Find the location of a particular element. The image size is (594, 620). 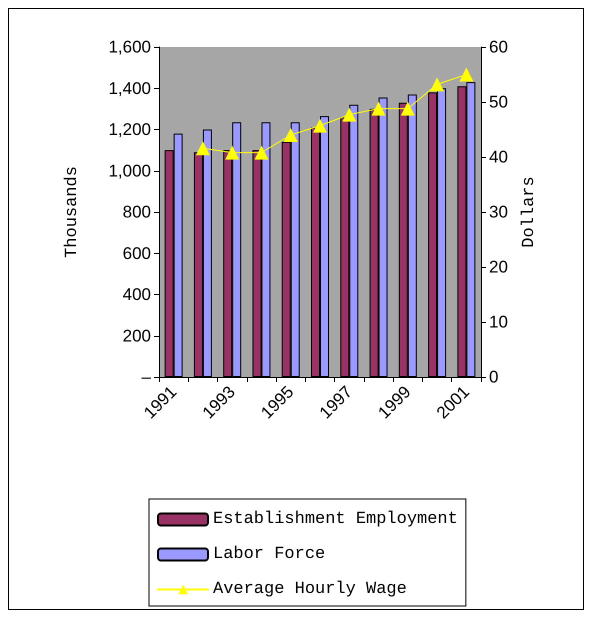

y-tick-label: 1,200 is located at coordinates (129, 129).